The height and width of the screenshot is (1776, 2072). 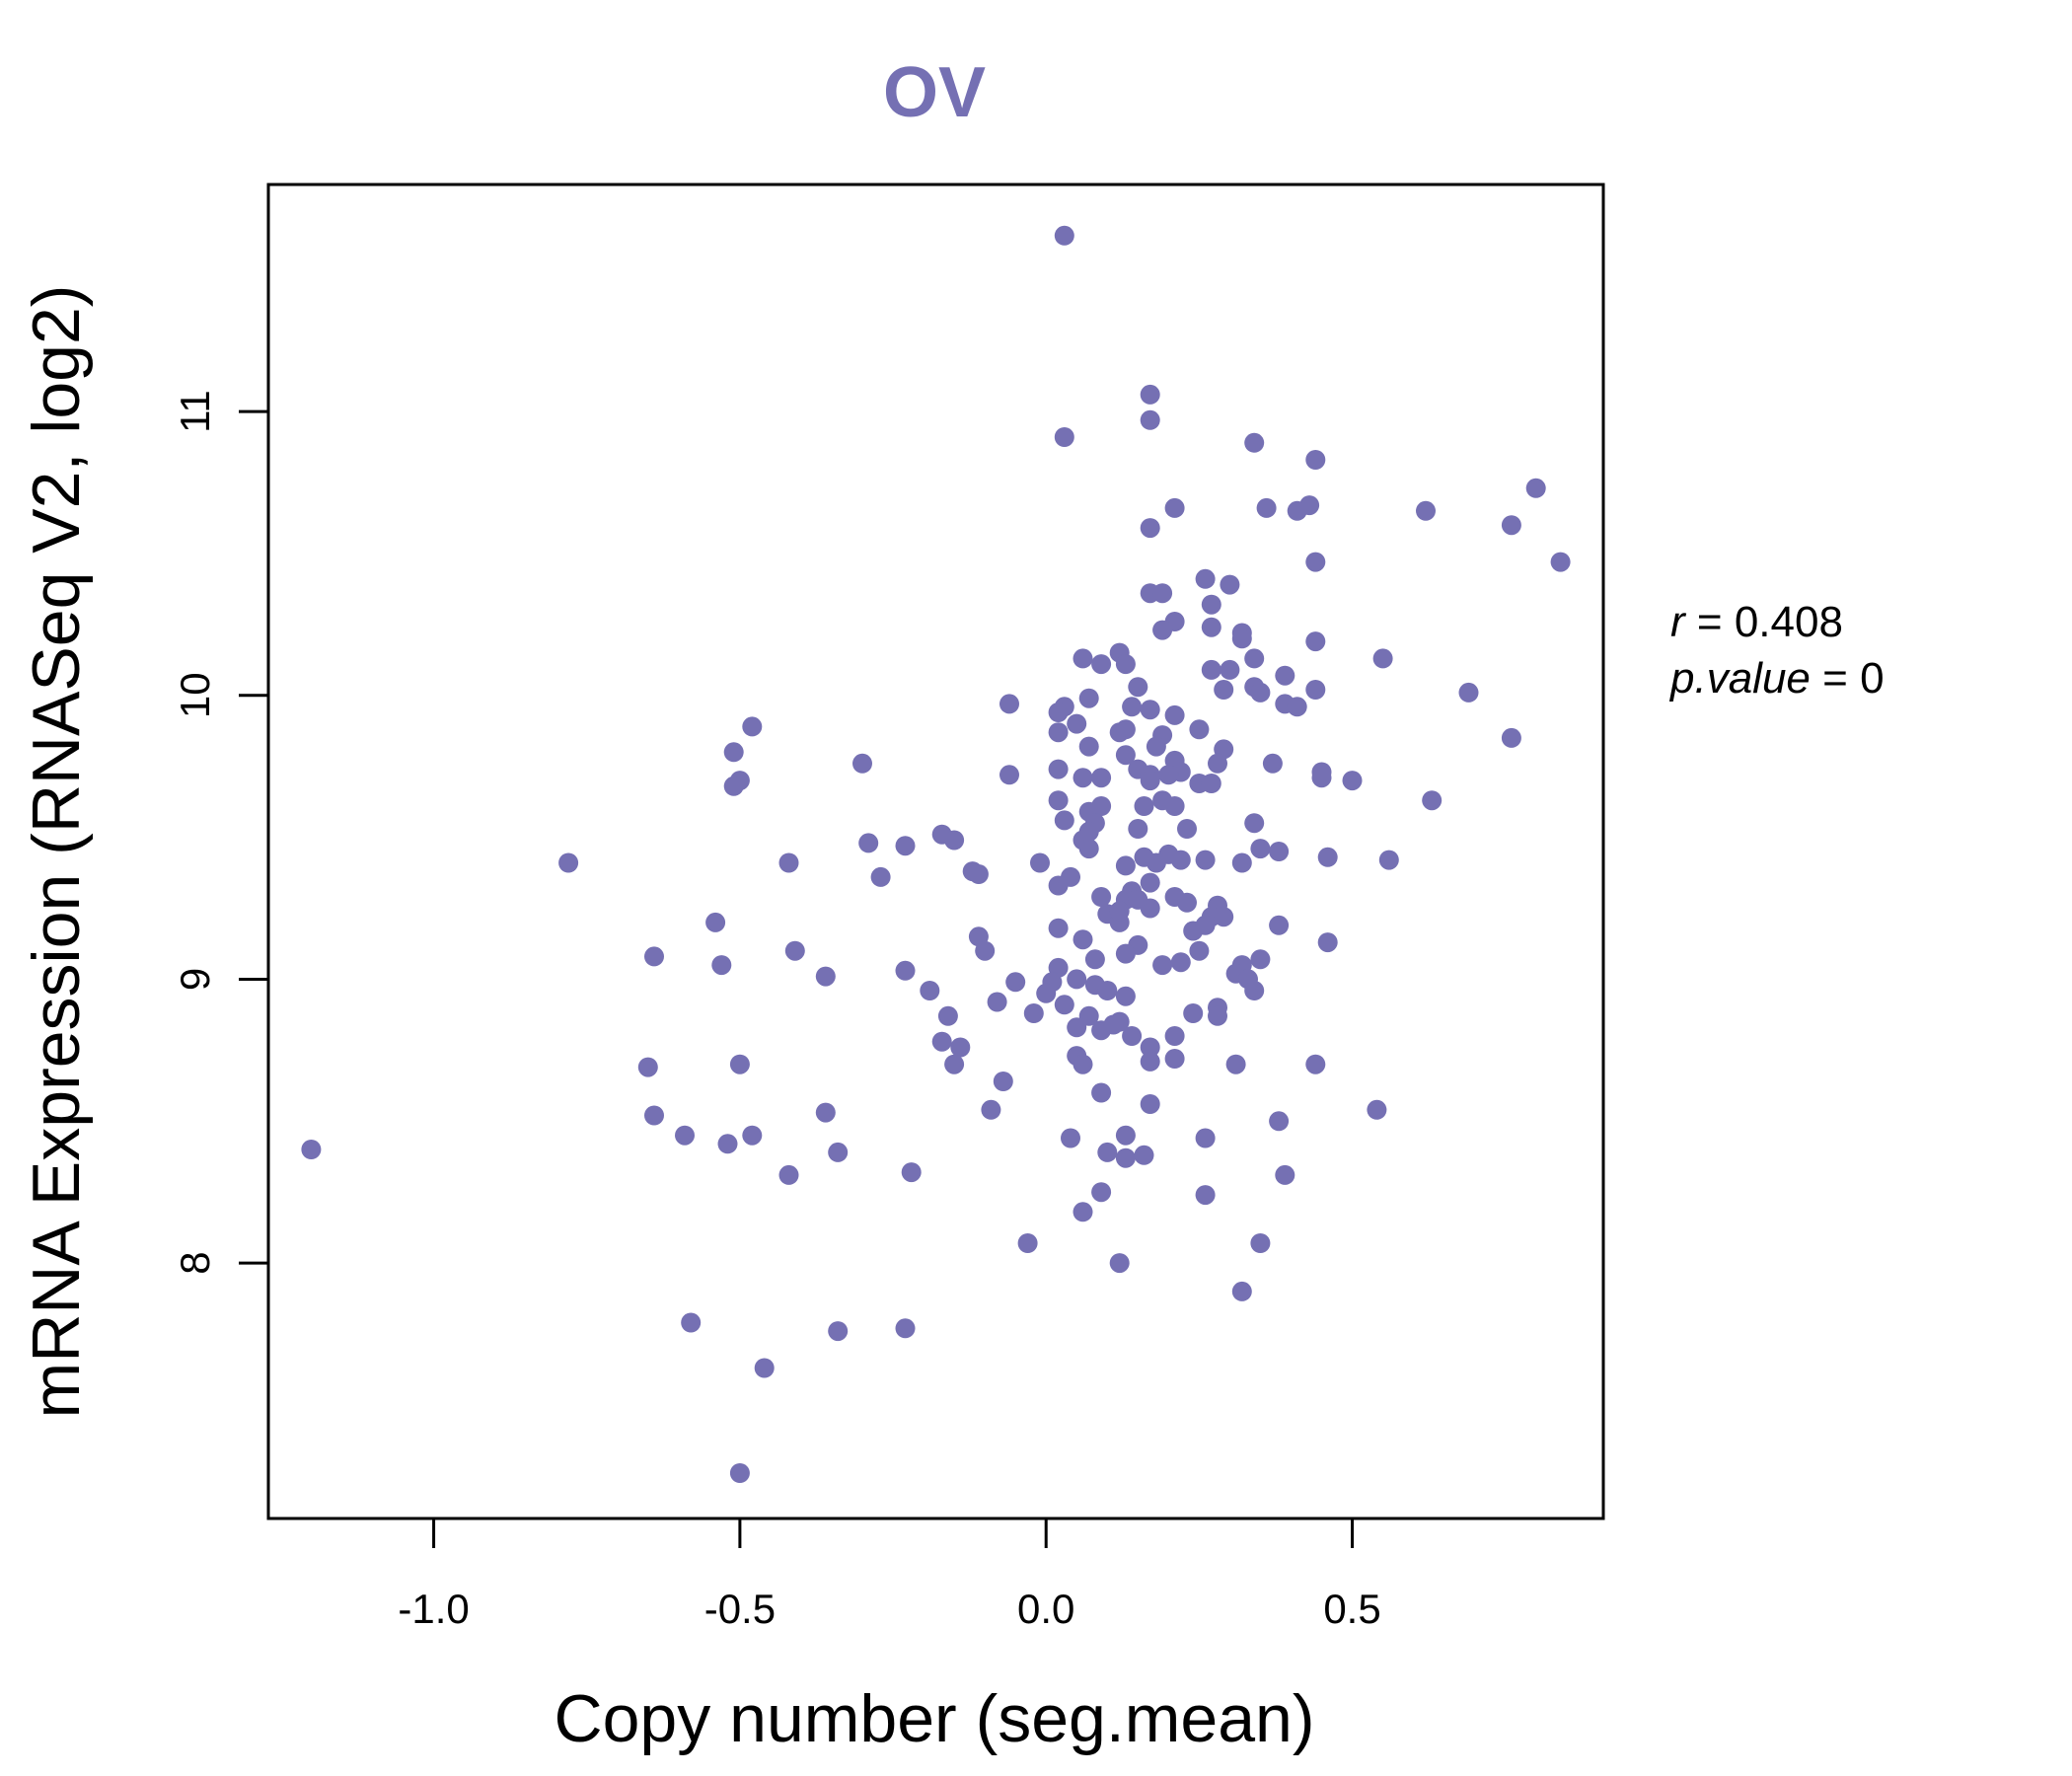 I want to click on x-tick-label: 0.5, so click(x=1351, y=1609).